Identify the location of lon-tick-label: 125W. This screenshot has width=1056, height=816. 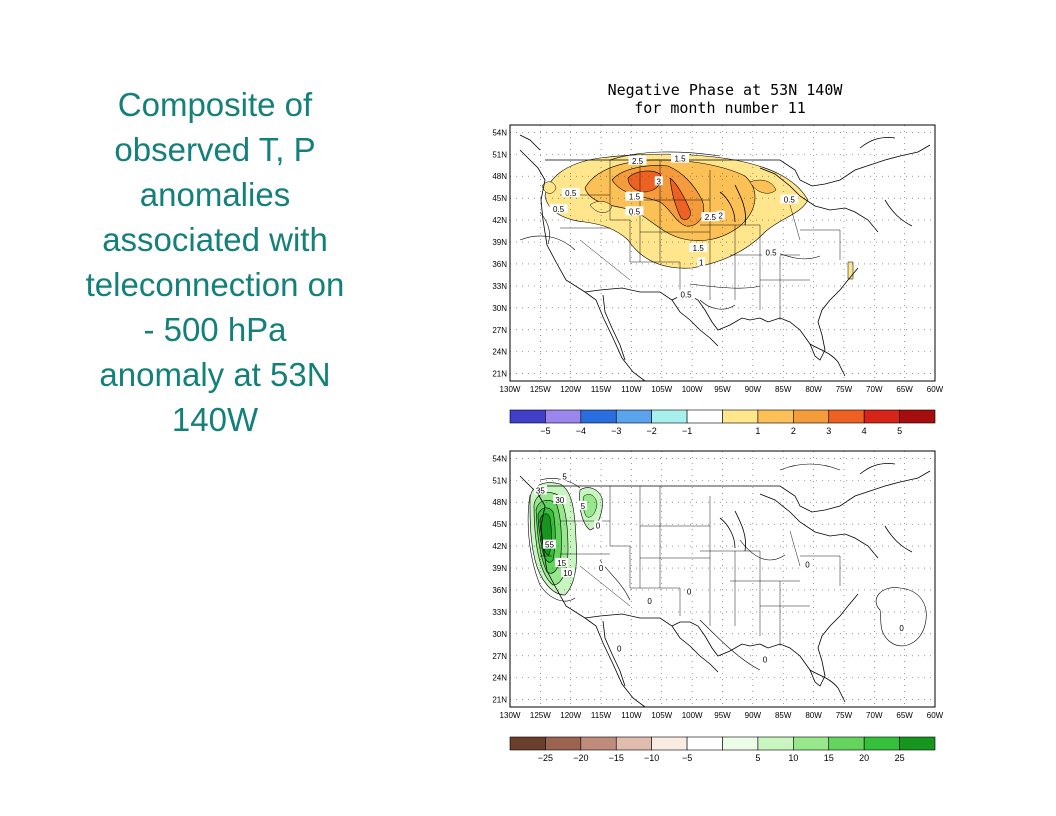
(540, 389).